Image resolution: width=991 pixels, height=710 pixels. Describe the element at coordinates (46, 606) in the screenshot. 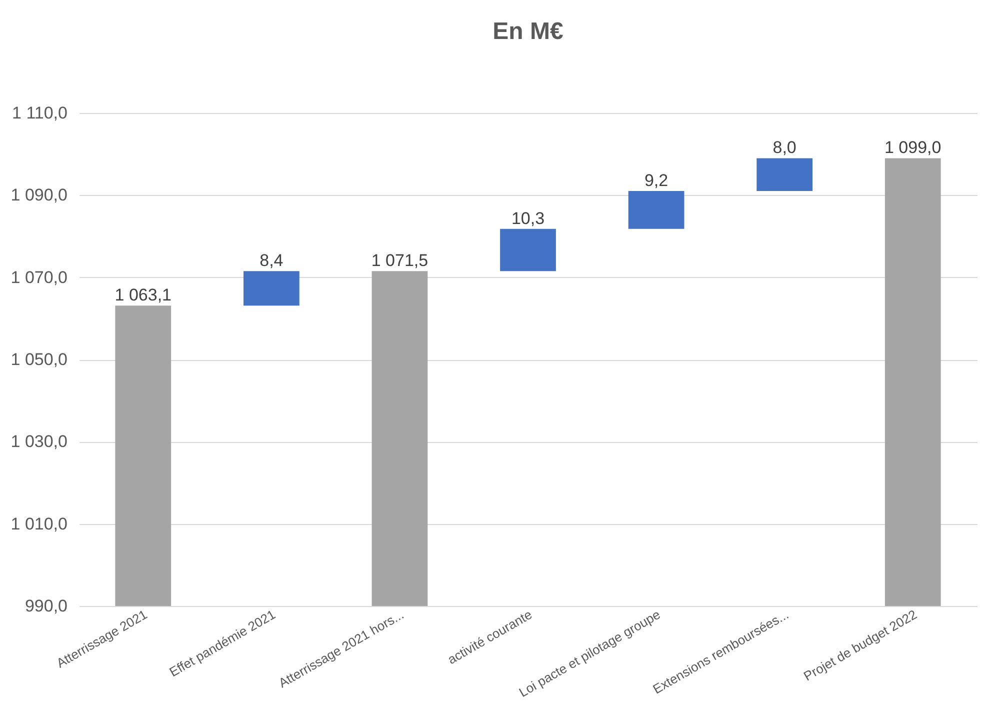

I see `y-tick-label: 990,0` at that location.